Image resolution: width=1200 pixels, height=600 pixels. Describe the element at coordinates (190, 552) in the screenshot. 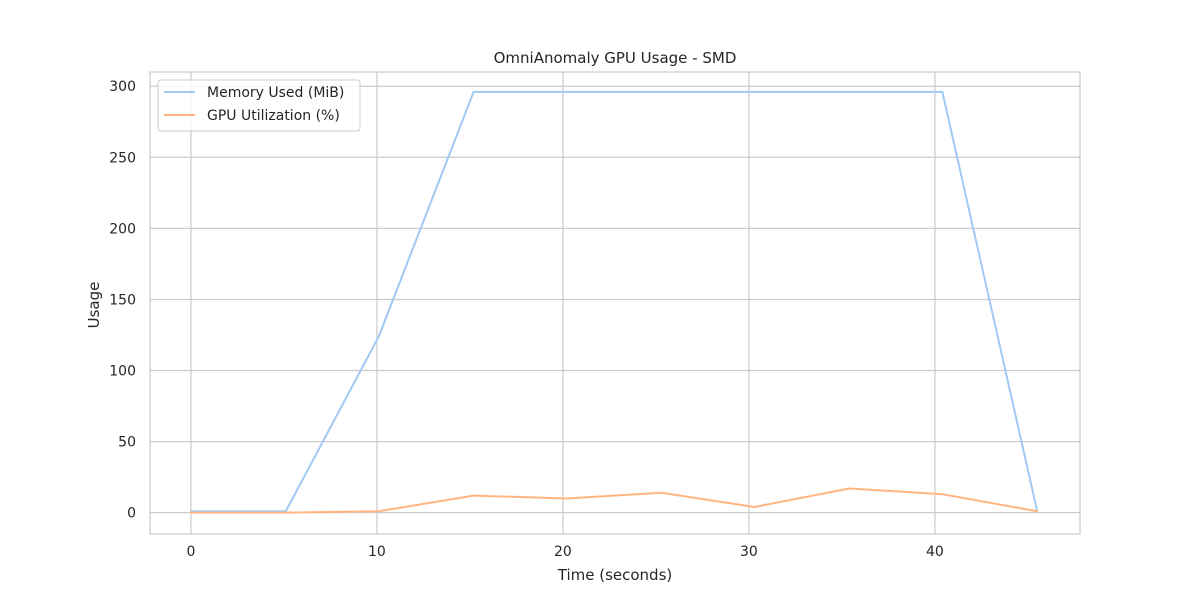

I see `x-tick-label: 0` at that location.